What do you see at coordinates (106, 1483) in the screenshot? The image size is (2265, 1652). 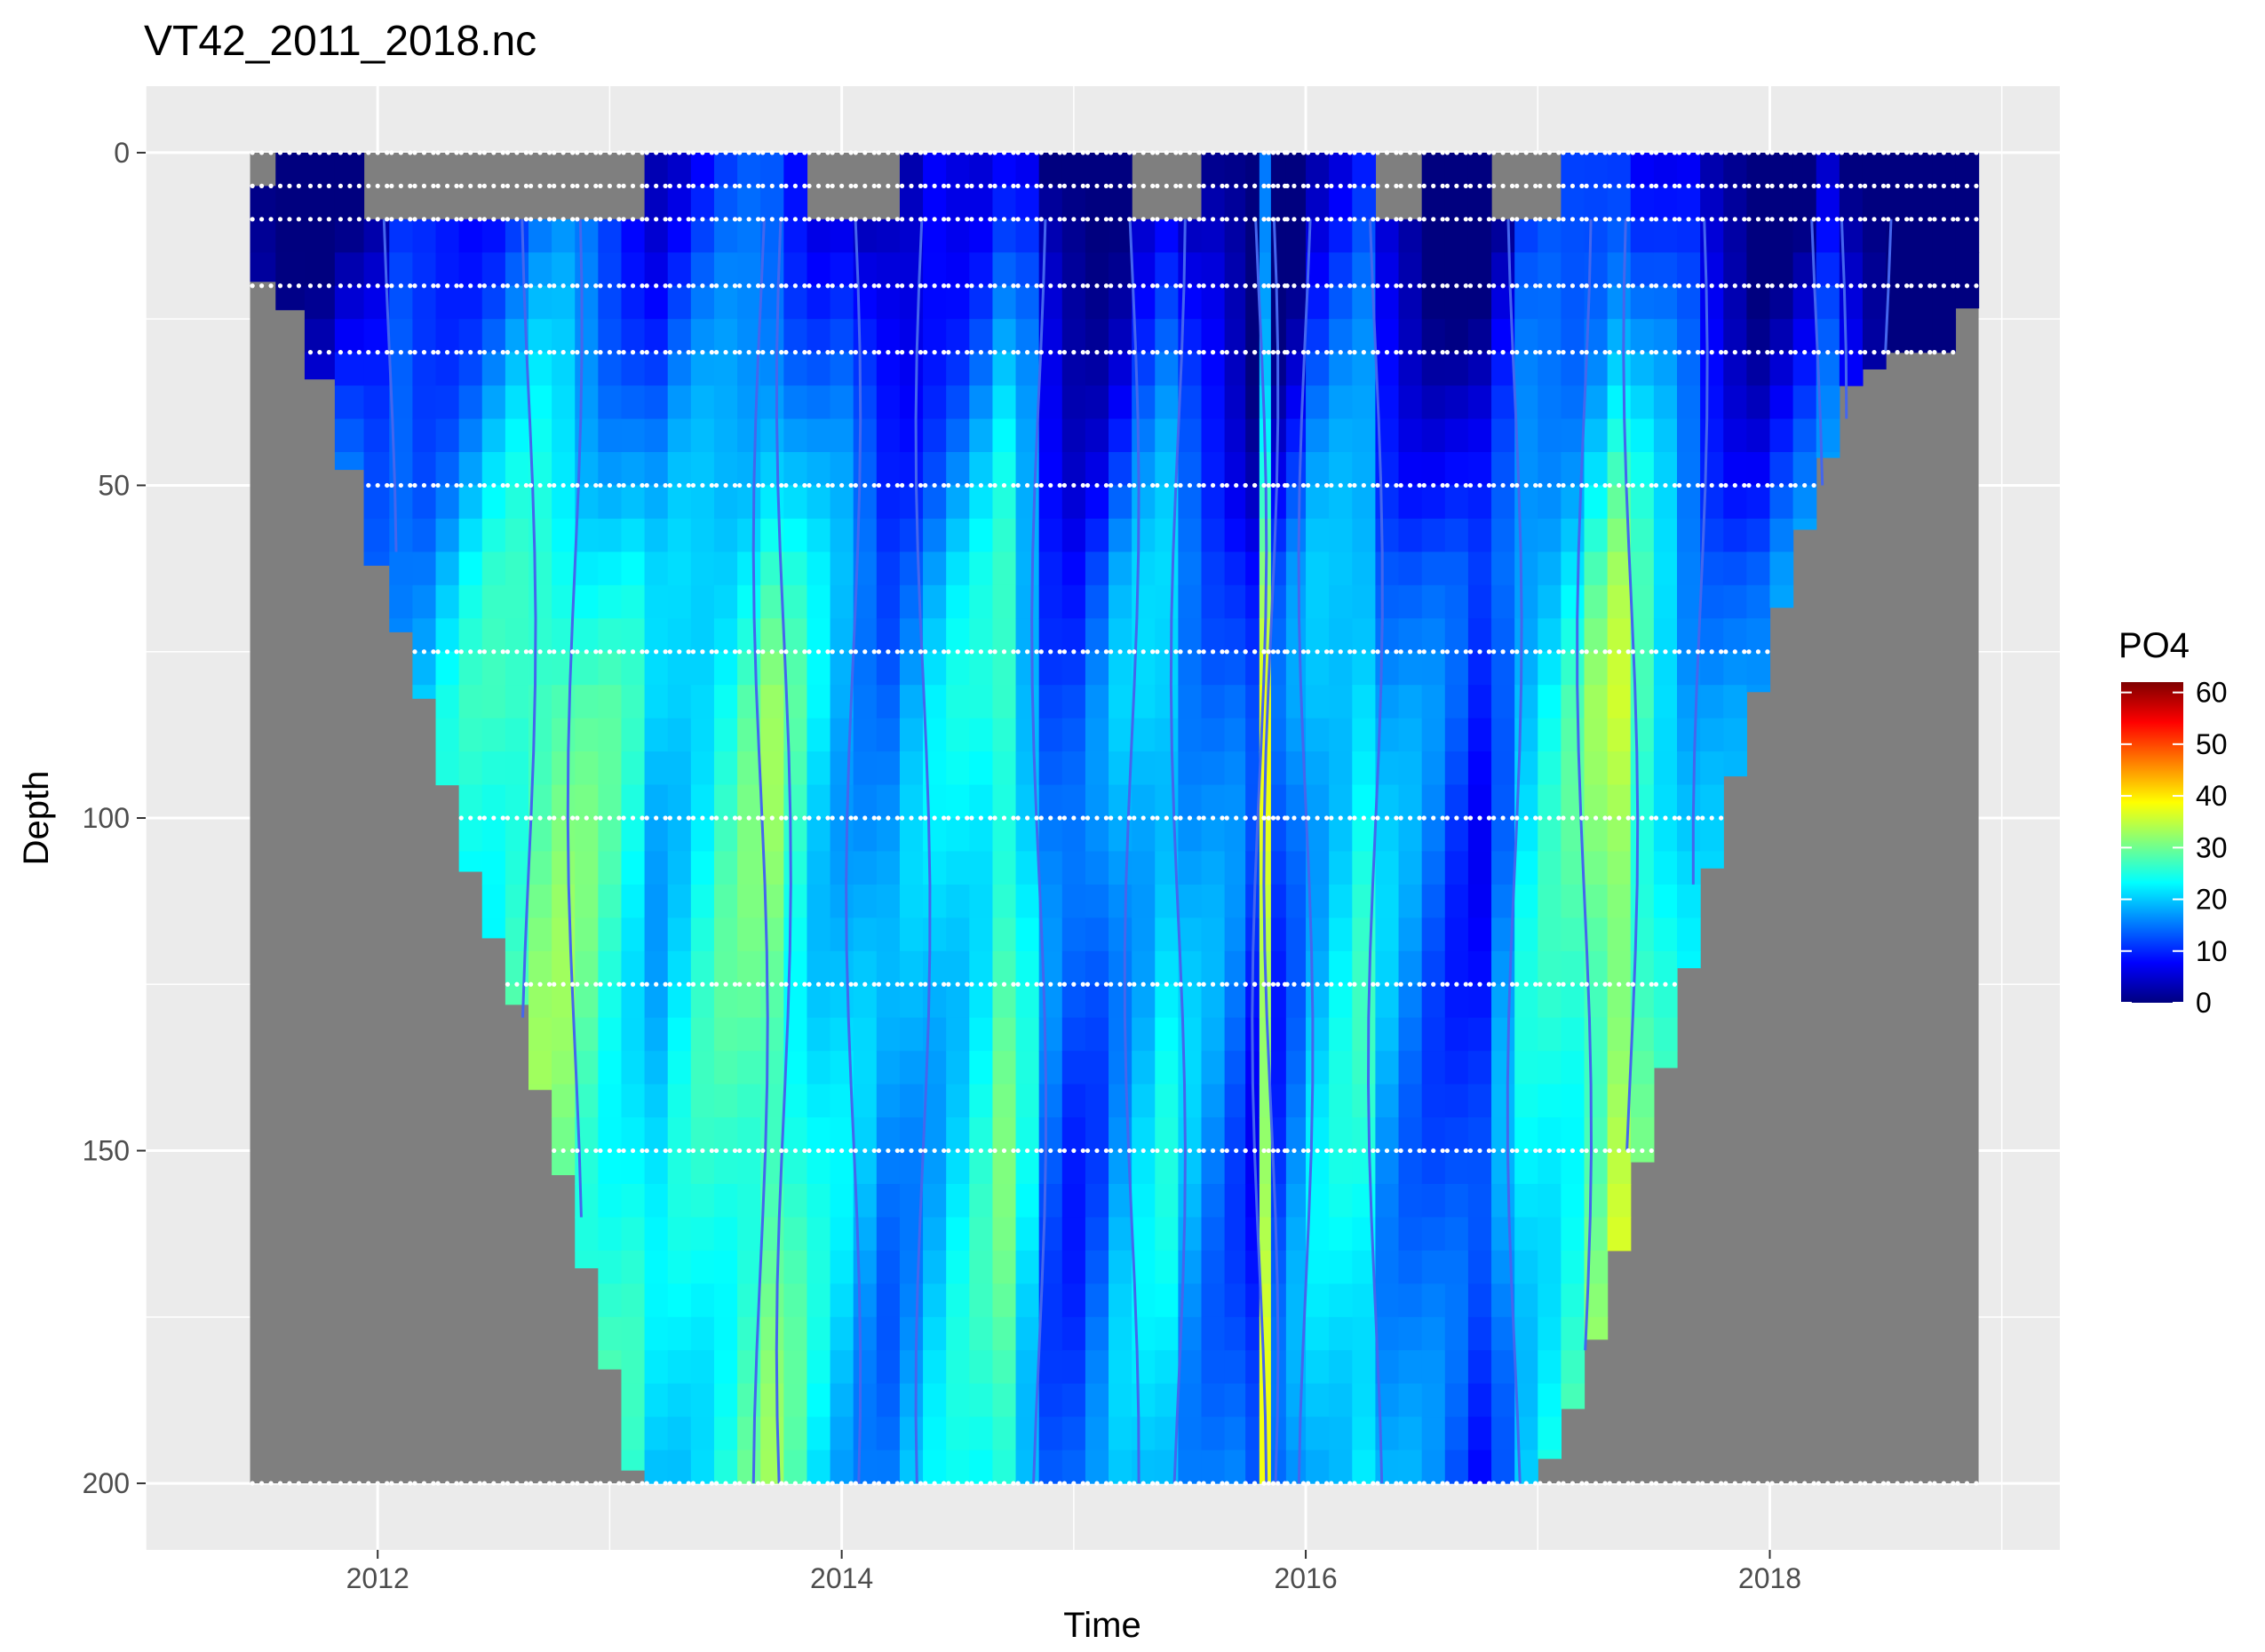 I see `y-tick-label: 200` at bounding box center [106, 1483].